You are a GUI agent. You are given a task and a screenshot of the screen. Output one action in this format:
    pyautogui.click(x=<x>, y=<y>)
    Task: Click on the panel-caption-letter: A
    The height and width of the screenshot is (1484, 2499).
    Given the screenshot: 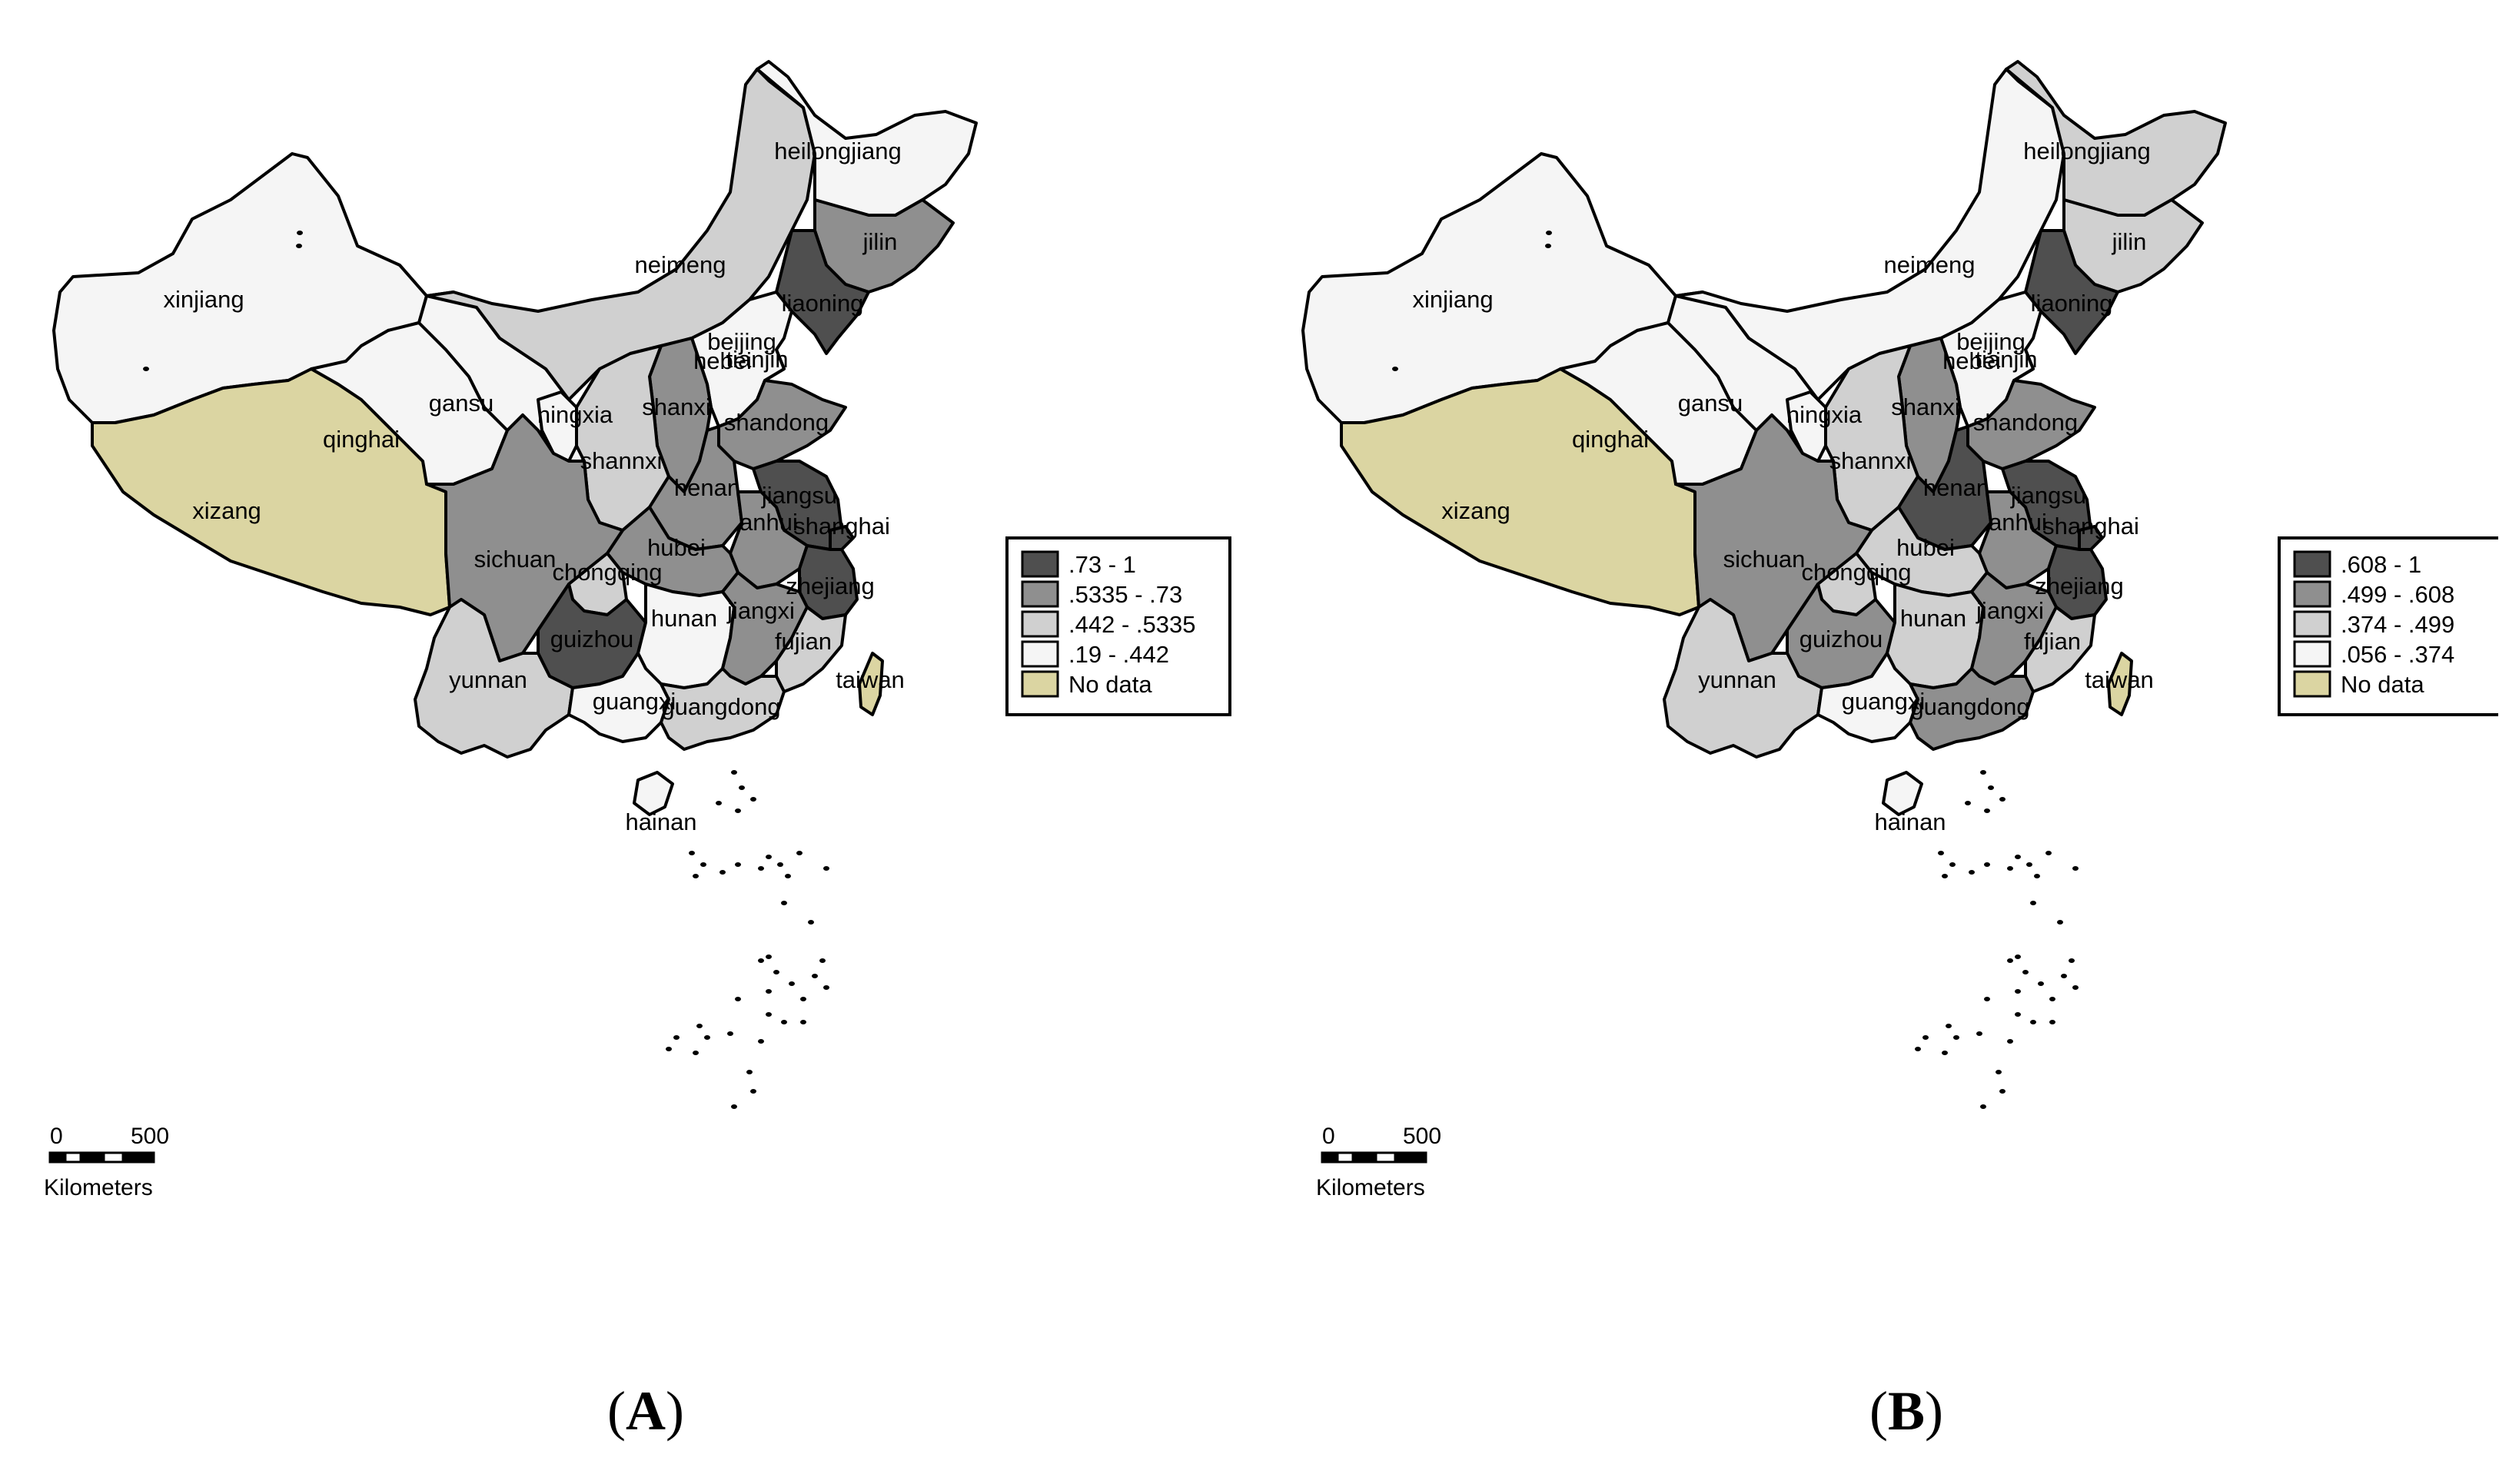 What is the action you would take?
    pyautogui.click(x=646, y=1411)
    